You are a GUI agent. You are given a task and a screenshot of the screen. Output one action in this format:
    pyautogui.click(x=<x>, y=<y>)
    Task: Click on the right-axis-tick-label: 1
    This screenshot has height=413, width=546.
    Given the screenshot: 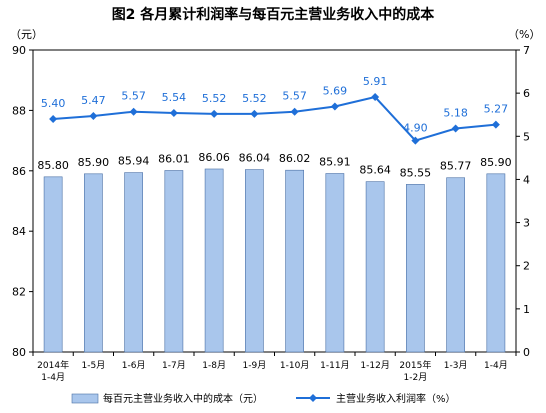 What is the action you would take?
    pyautogui.click(x=526, y=309)
    